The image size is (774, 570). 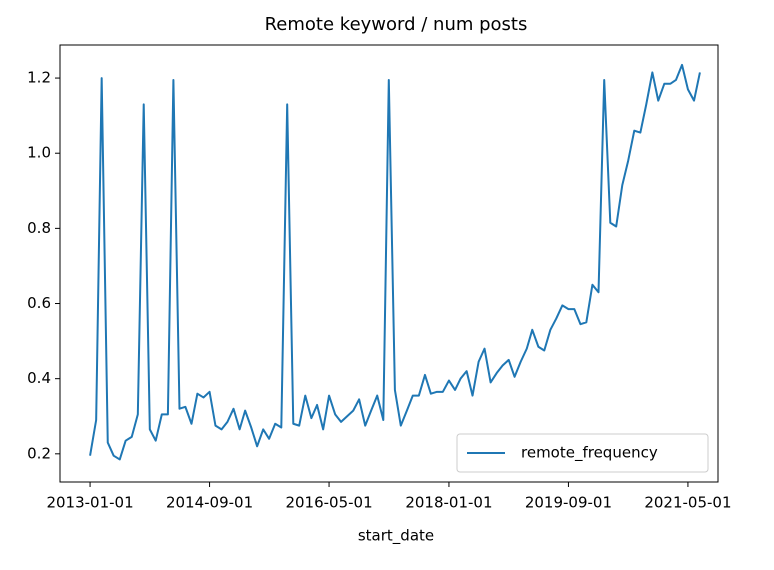 I want to click on x-tick-label: 2021-05-01, so click(x=687, y=503).